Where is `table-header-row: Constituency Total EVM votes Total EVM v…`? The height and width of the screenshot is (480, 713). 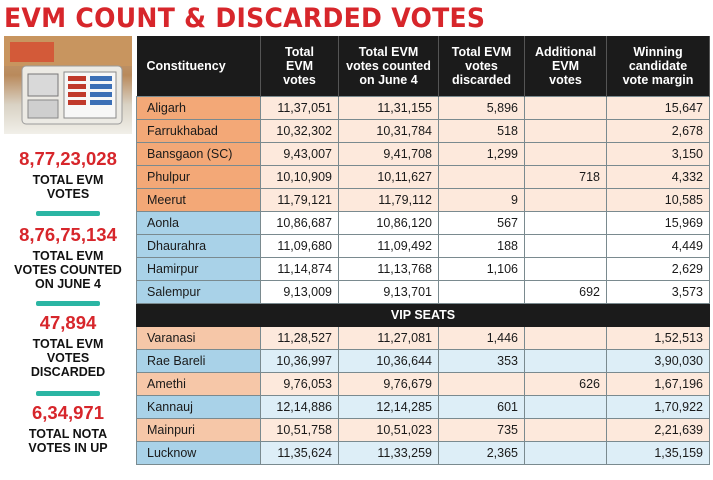 table-header-row: Constituency Total EVM votes Total EVM v… is located at coordinates (423, 66).